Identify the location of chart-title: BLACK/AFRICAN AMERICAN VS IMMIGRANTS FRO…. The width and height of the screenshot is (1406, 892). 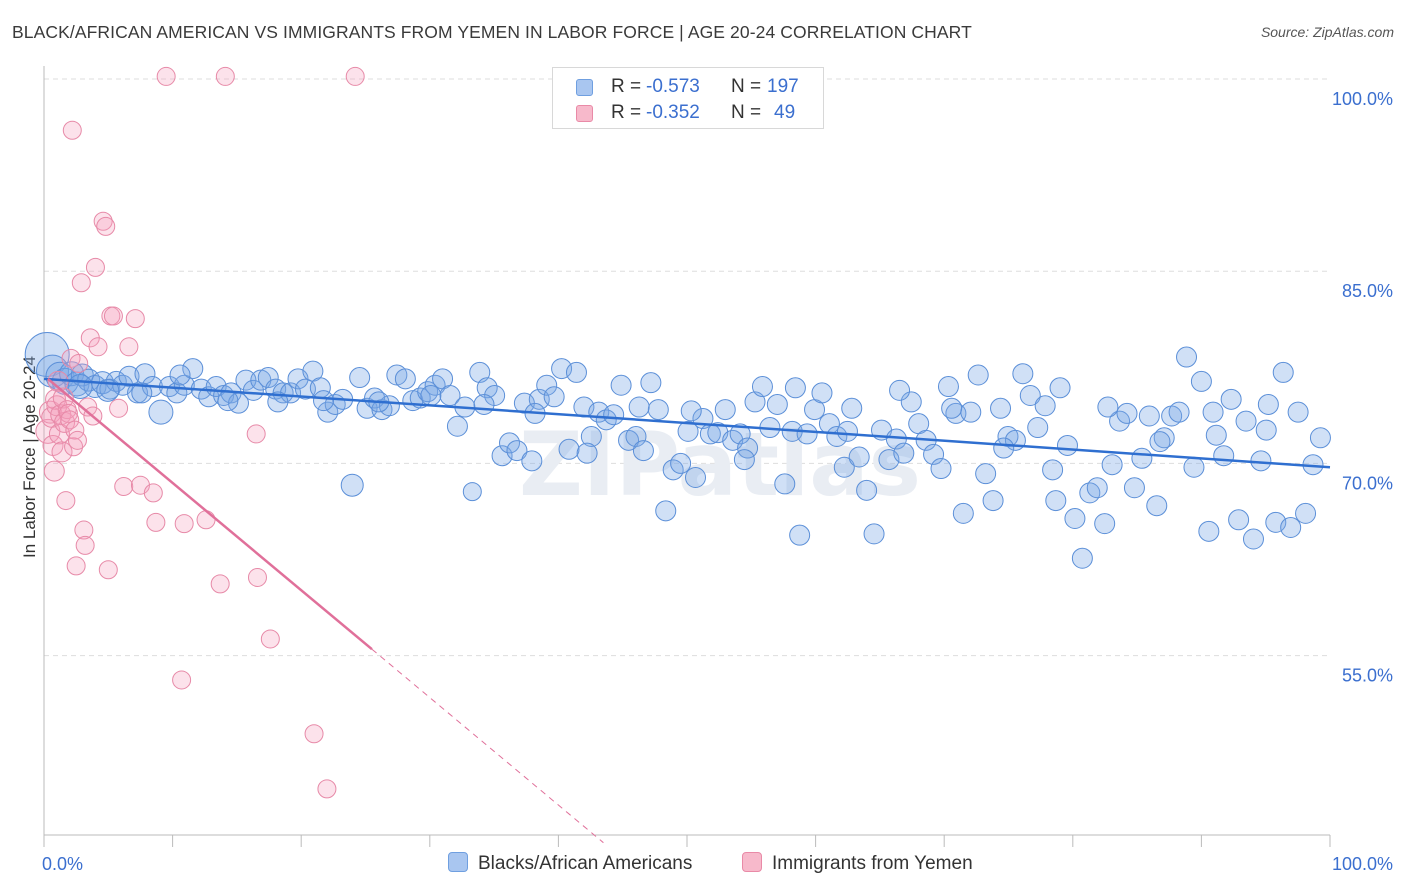
(492, 32).